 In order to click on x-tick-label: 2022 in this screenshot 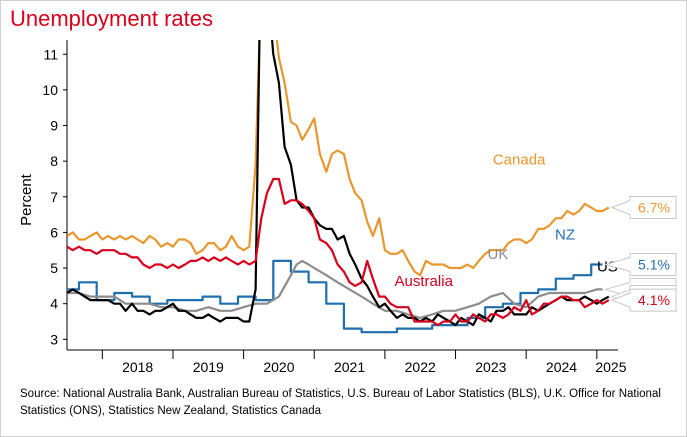, I will do `click(420, 367)`.